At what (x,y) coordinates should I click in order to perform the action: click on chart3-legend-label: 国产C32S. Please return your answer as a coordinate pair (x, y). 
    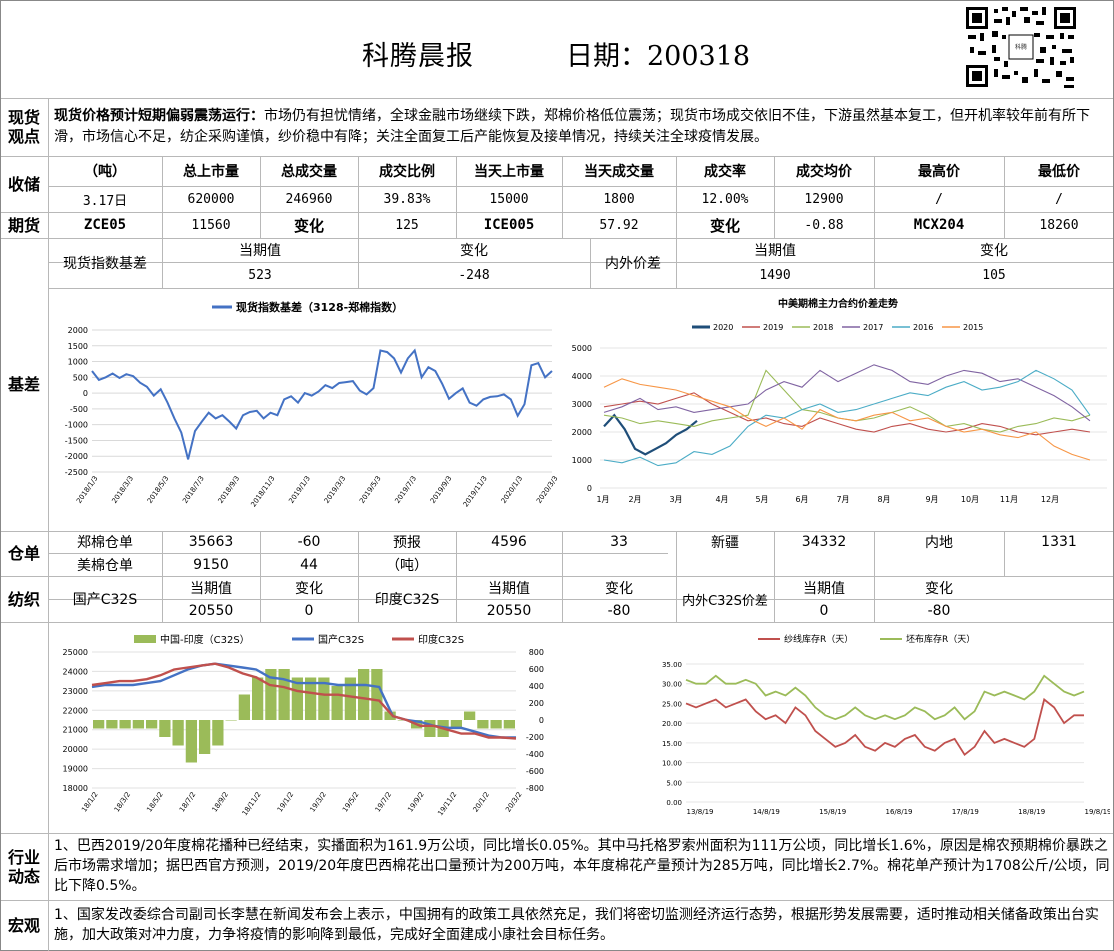
    Looking at the image, I should click on (341, 639).